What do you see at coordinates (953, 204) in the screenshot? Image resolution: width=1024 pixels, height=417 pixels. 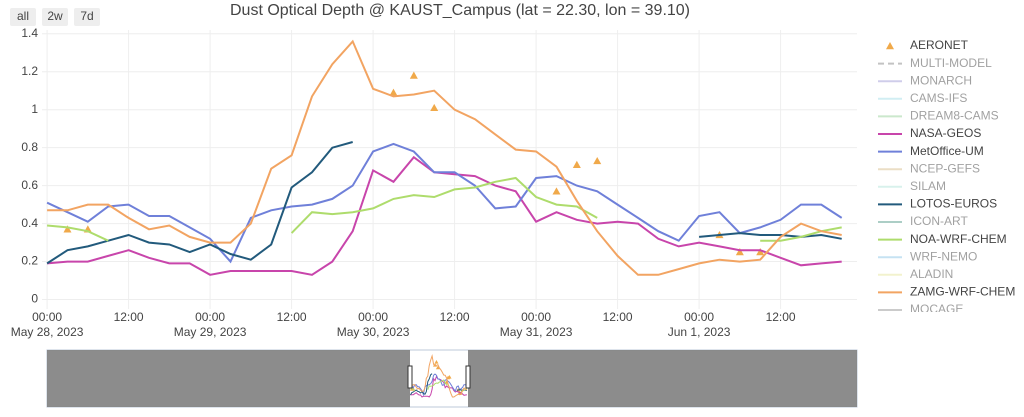 I see `legend-label: LOTOS-EUROS` at bounding box center [953, 204].